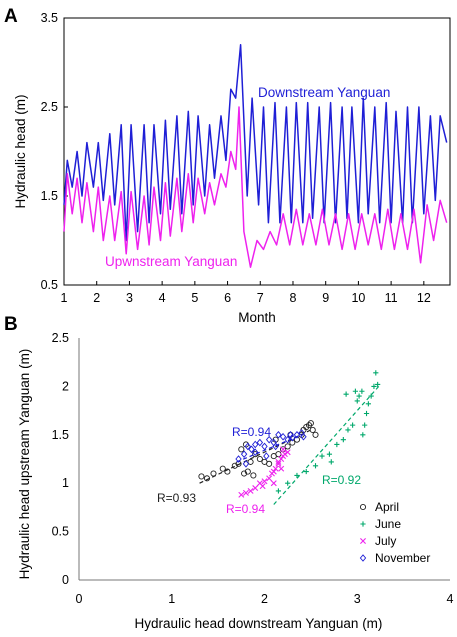  Describe the element at coordinates (11, 16) in the screenshot. I see `panel-a-letter: A` at that location.